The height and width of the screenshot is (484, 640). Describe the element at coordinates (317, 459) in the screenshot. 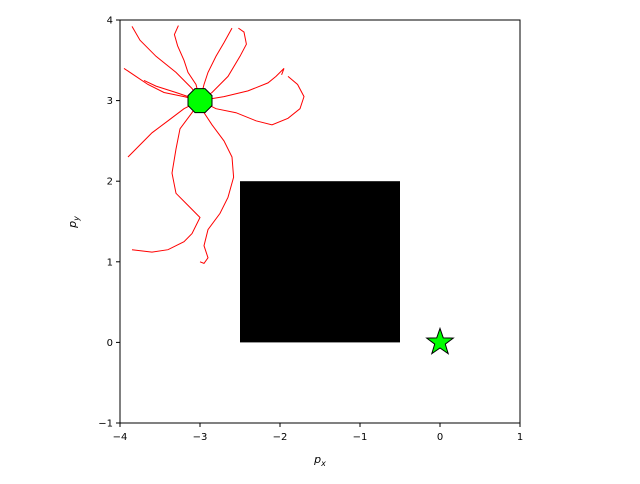

I see `x-axis-label-main: p` at that location.